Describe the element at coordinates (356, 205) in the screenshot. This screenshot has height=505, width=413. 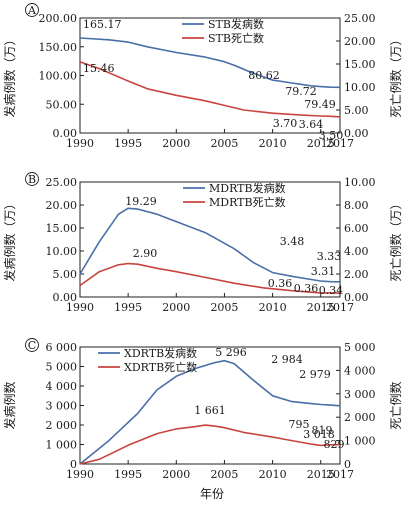
I see `y-right-tick-label: 8.00` at that location.